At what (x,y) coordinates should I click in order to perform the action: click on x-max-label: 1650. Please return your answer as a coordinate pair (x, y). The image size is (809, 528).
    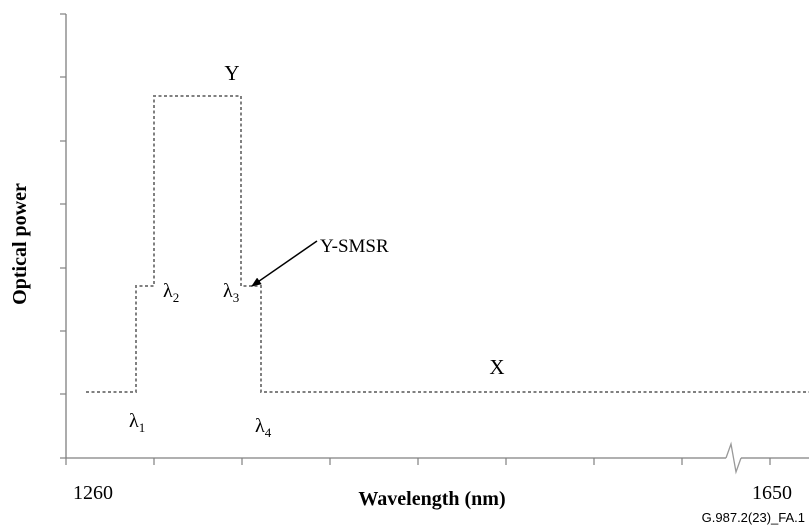
    Looking at the image, I should click on (772, 493).